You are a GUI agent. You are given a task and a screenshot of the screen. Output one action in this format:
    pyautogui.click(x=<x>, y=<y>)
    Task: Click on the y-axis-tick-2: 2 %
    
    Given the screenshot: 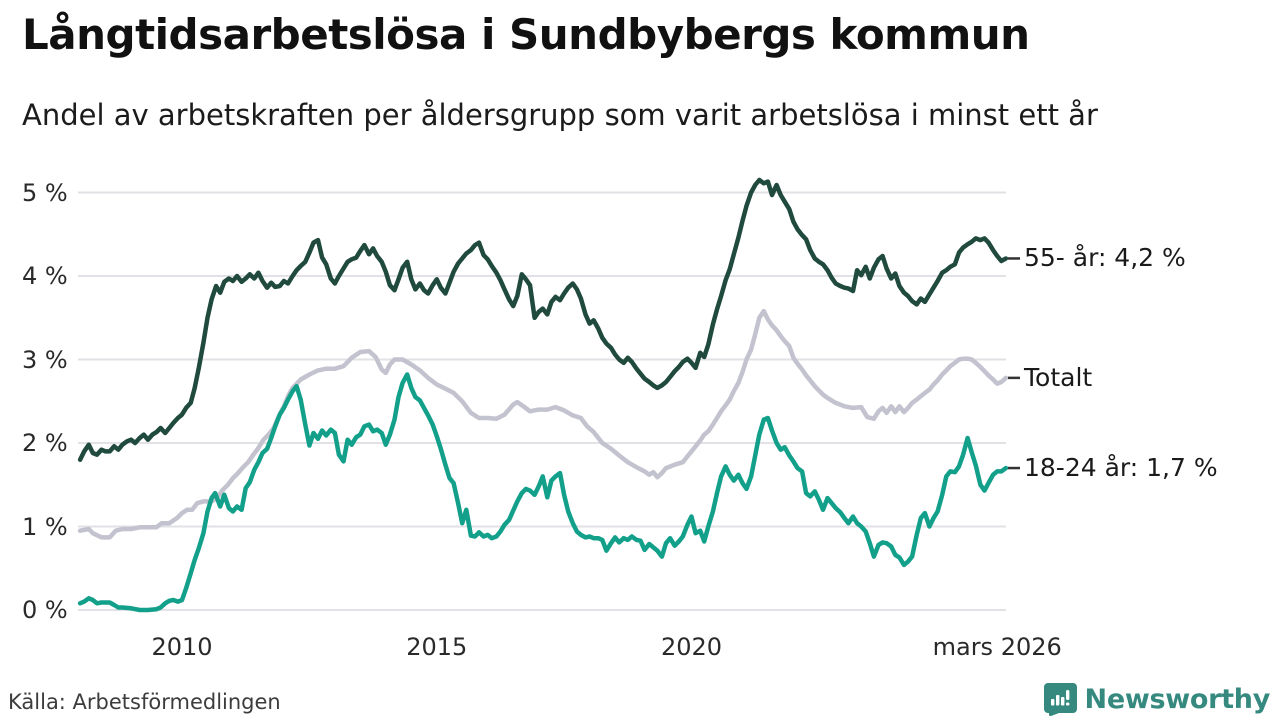 What is the action you would take?
    pyautogui.click(x=45, y=443)
    